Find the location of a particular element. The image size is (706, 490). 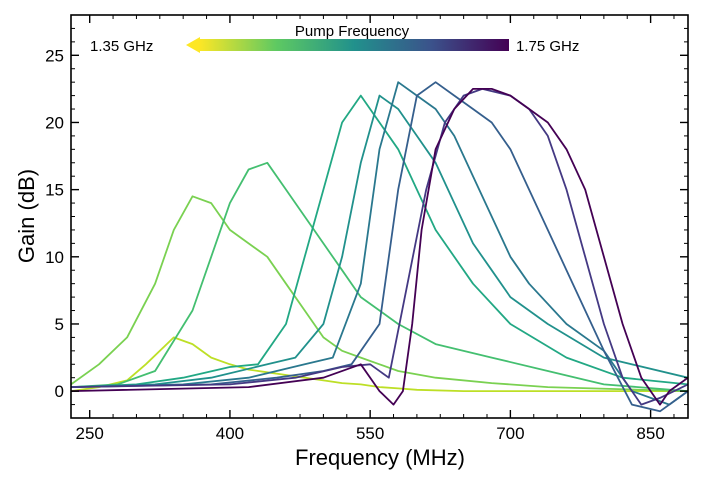

x-tick-label: 250 is located at coordinates (90, 433).